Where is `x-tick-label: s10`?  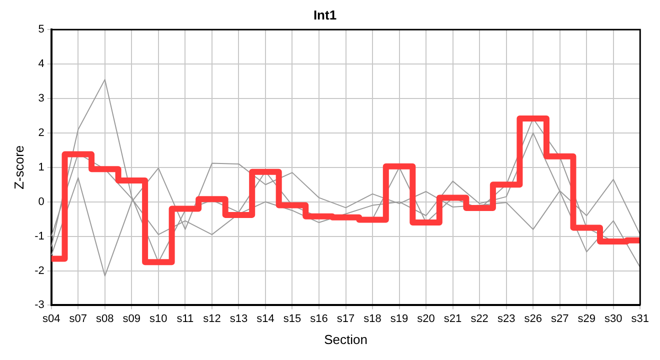 x-tick-label: s10 is located at coordinates (159, 318).